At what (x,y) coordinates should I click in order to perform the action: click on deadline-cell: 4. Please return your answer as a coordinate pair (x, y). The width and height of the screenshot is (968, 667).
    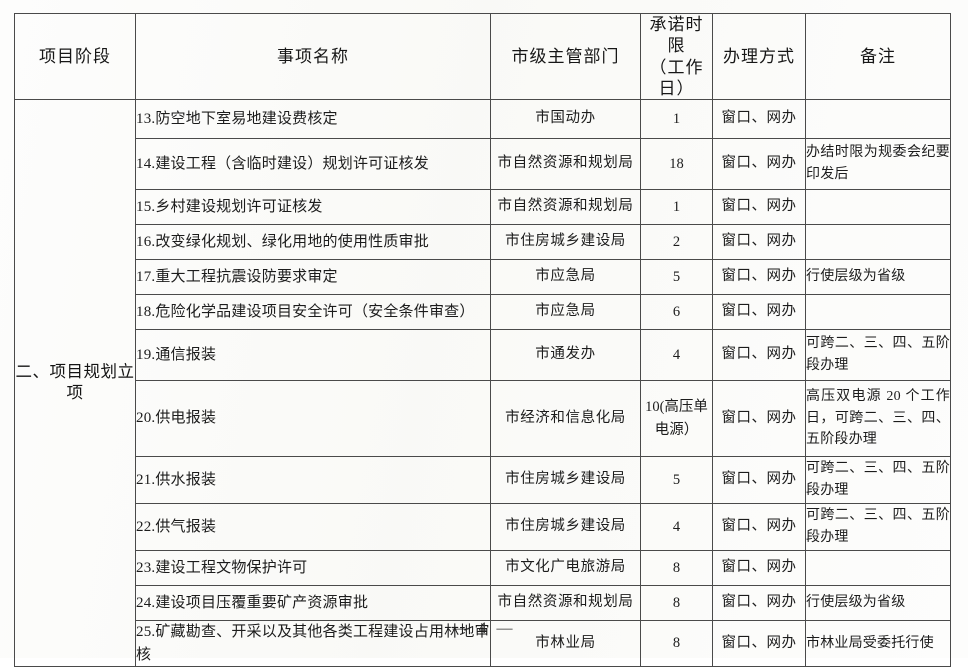
    Looking at the image, I should click on (676, 527).